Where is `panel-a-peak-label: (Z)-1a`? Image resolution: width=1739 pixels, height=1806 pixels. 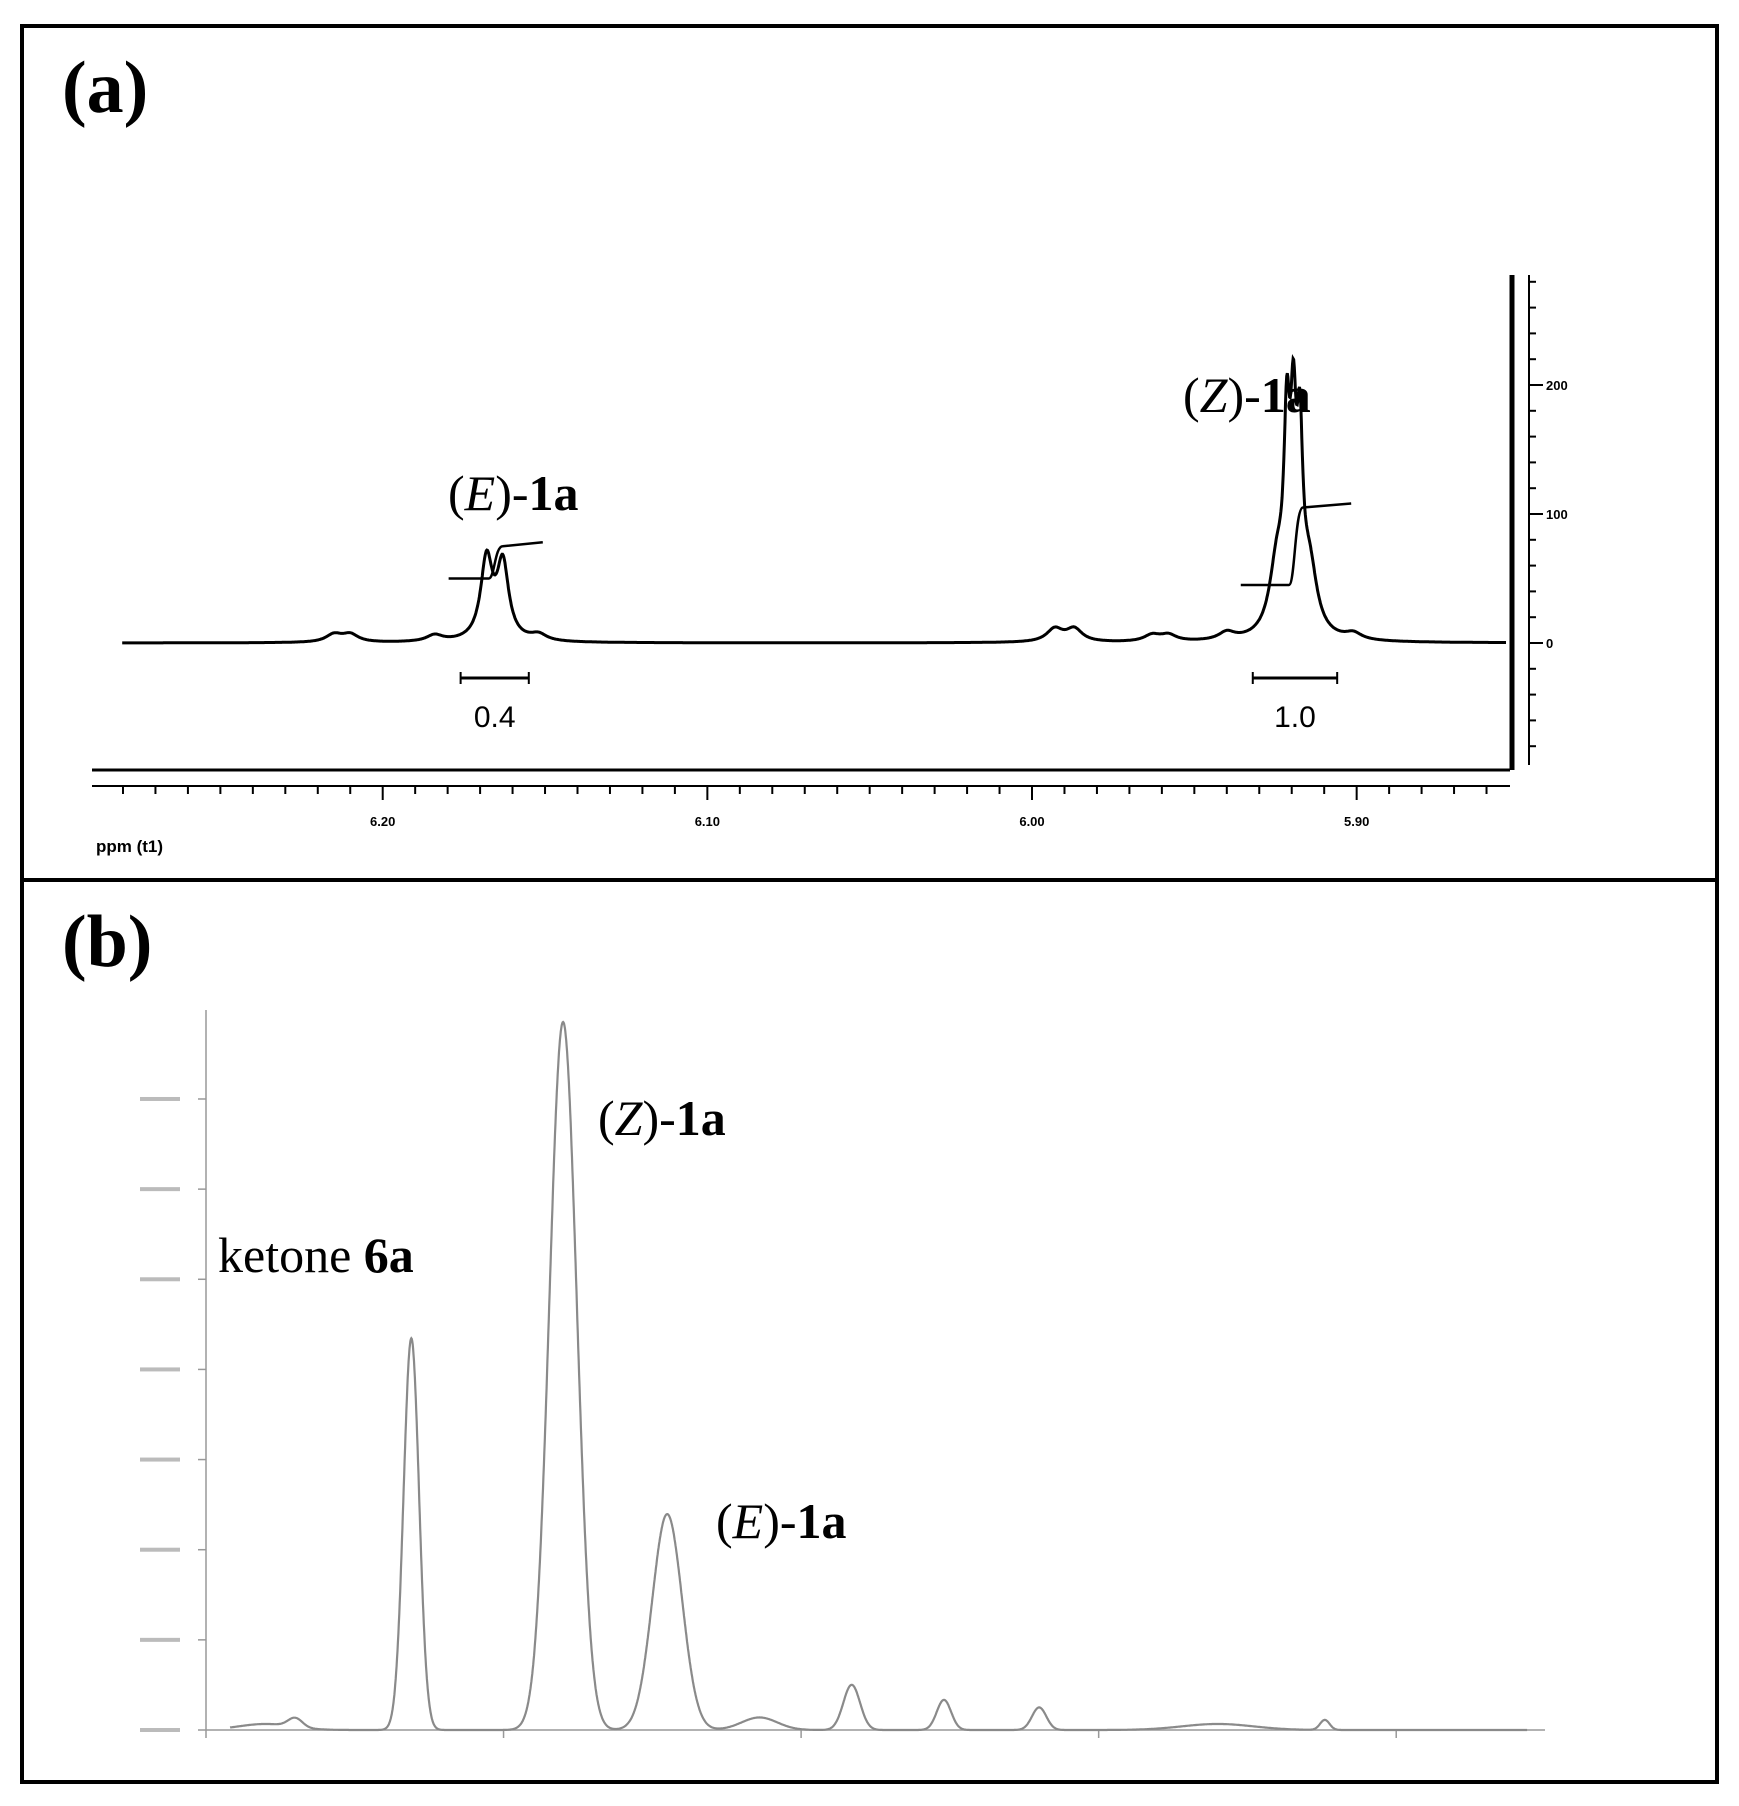 panel-a-peak-label: (Z)-1a is located at coordinates (1247, 395).